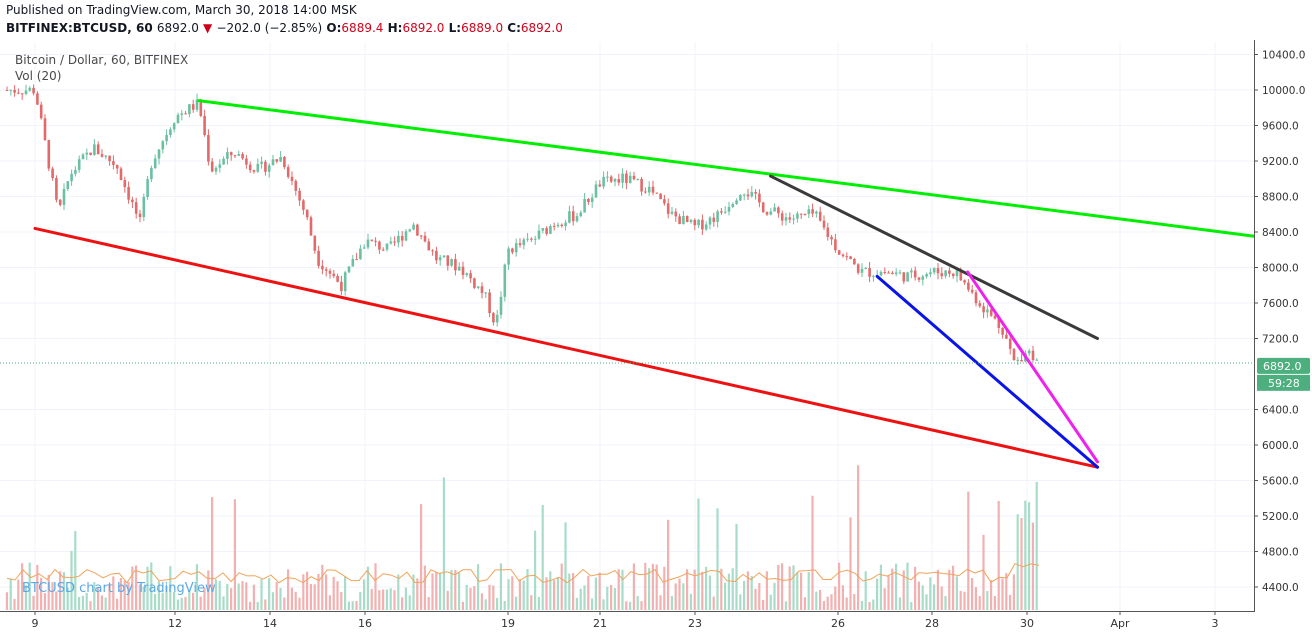 Image resolution: width=1312 pixels, height=637 pixels. I want to click on price-tick-label: 4400.0, so click(1280, 588).